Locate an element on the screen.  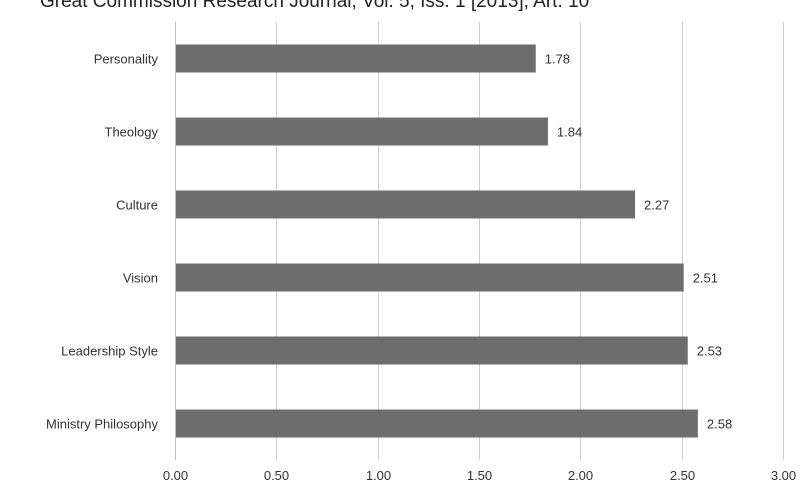
data-label: 2.53 is located at coordinates (709, 351).